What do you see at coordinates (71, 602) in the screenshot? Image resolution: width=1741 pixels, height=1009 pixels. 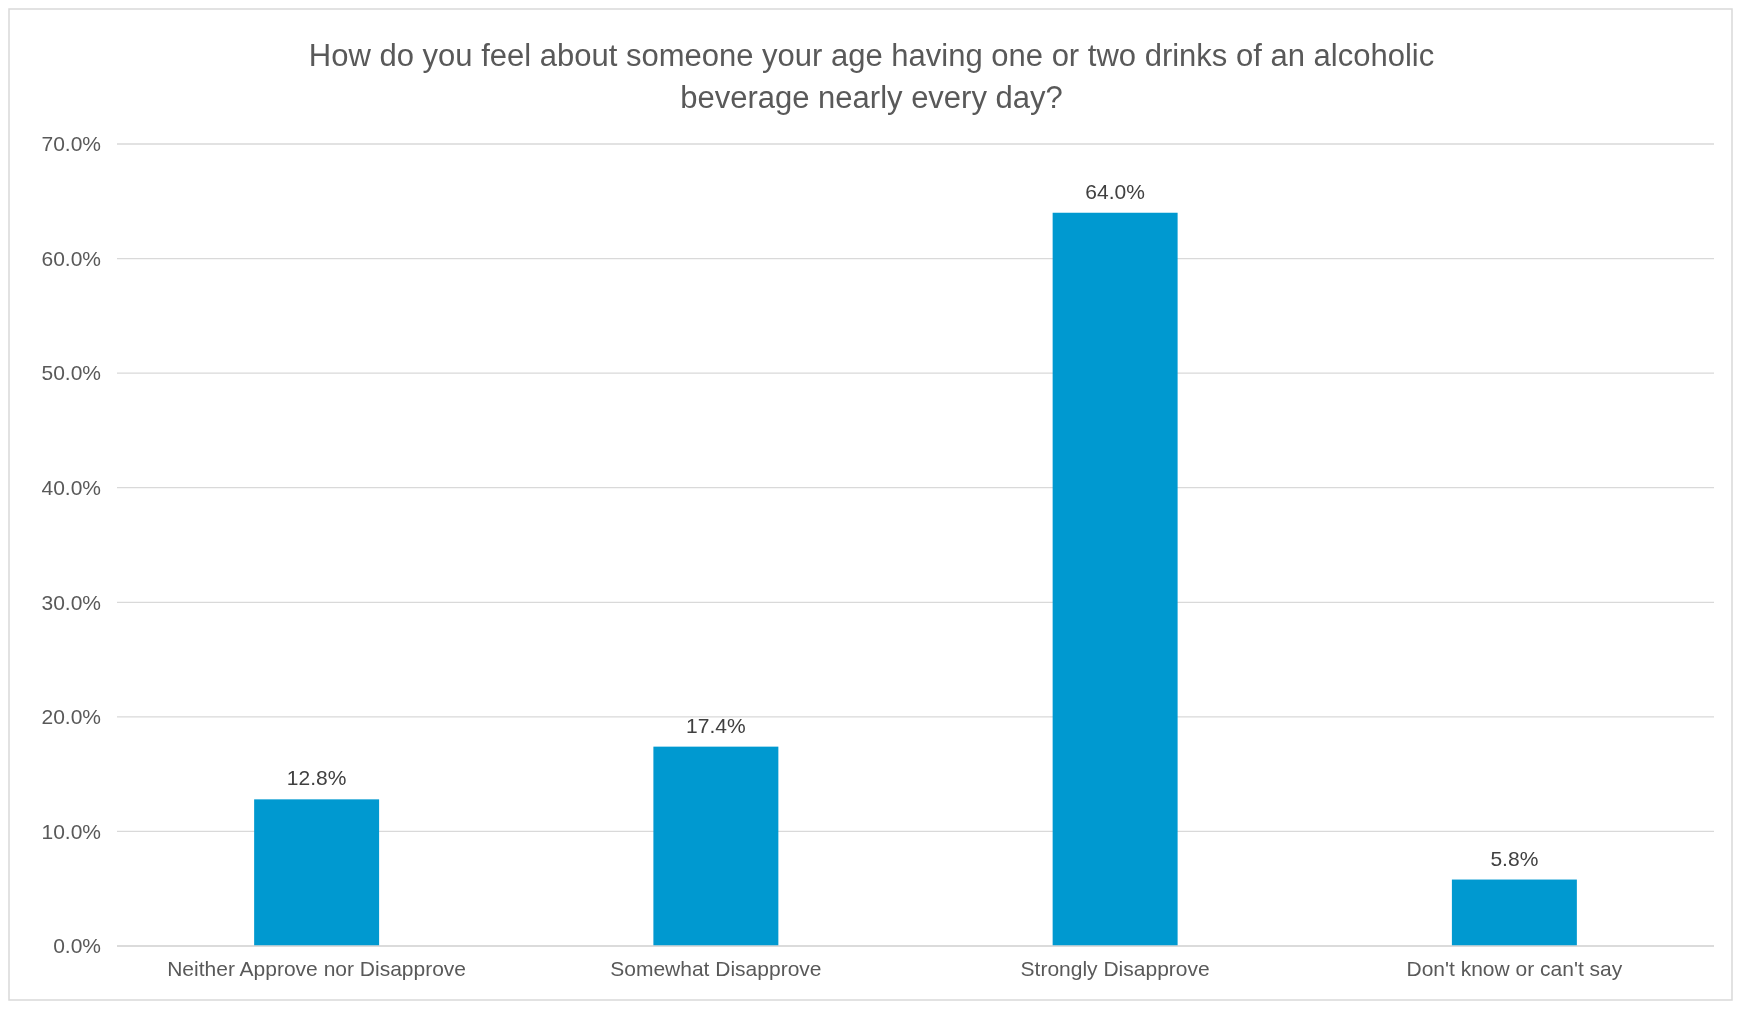 I see `y-tick-label: 30.0%` at bounding box center [71, 602].